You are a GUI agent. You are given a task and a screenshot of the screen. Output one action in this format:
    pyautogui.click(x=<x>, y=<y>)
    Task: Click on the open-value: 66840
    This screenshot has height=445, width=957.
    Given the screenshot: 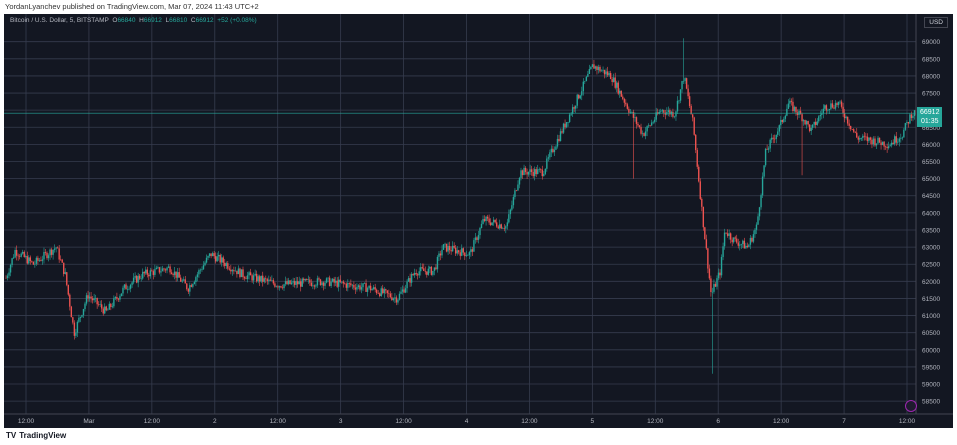 What is the action you would take?
    pyautogui.click(x=126, y=20)
    